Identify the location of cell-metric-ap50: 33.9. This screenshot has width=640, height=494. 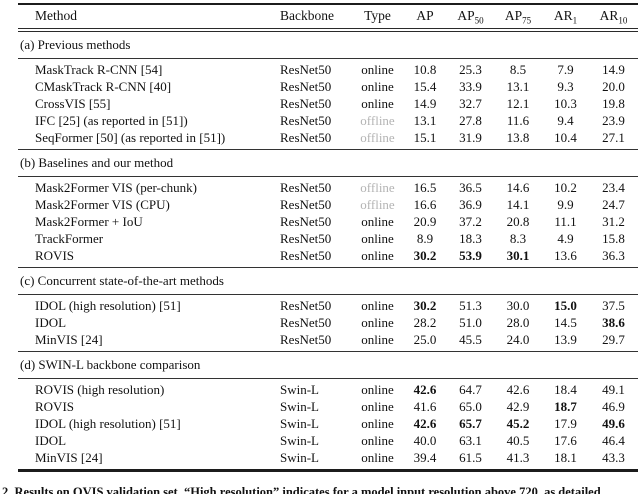
(470, 86).